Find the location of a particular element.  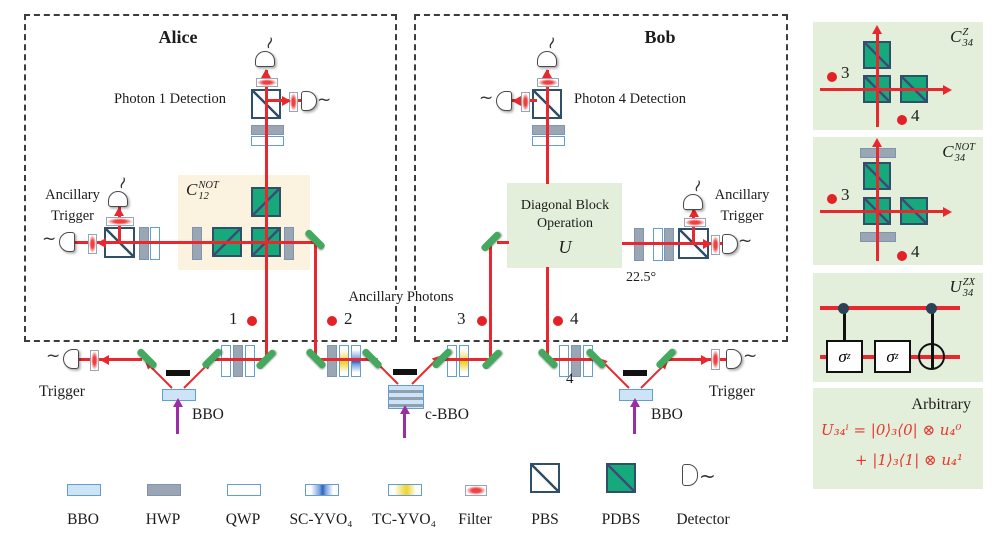

legend-filter-label: Filter is located at coordinates (475, 519).